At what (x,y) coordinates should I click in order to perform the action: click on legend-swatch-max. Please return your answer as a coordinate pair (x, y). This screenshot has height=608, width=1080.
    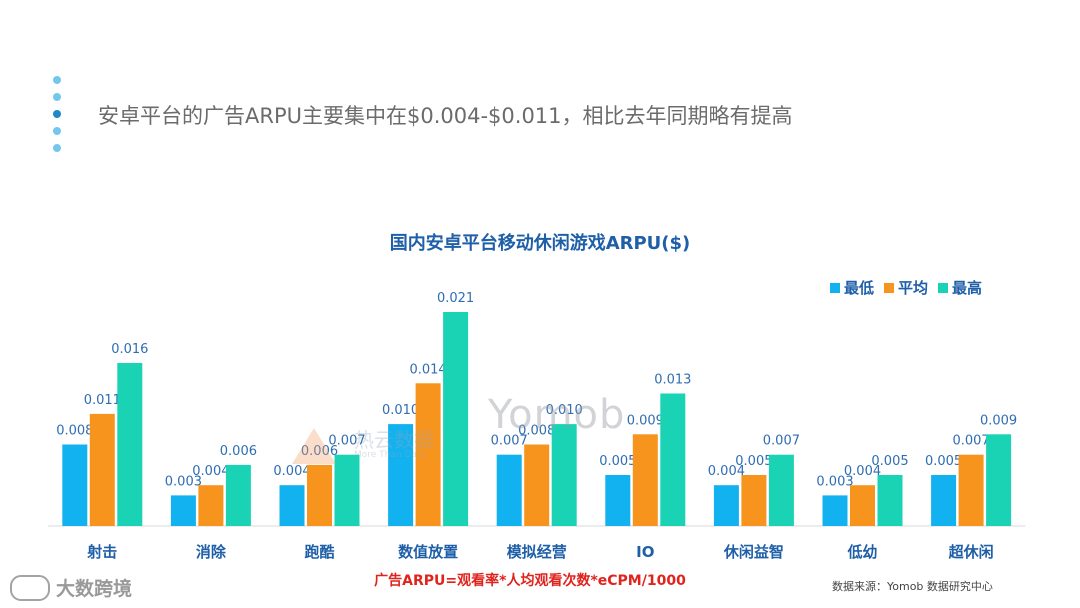
    Looking at the image, I should click on (943, 287).